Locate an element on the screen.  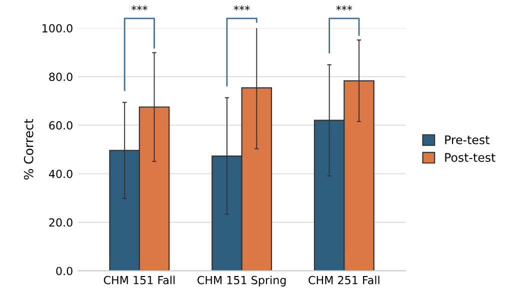
legend-label: Pre-test is located at coordinates (467, 139).